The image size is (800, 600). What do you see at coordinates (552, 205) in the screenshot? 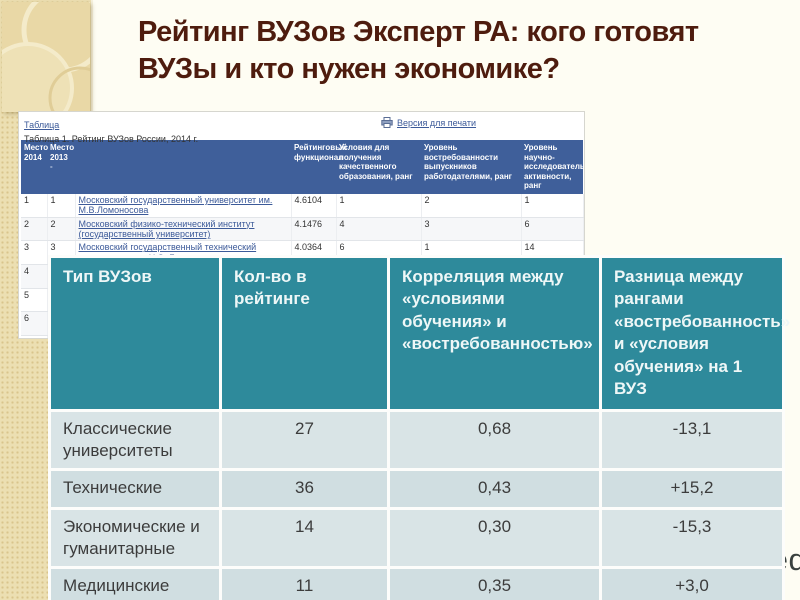
I see `research-rank-cell: 1` at bounding box center [552, 205].